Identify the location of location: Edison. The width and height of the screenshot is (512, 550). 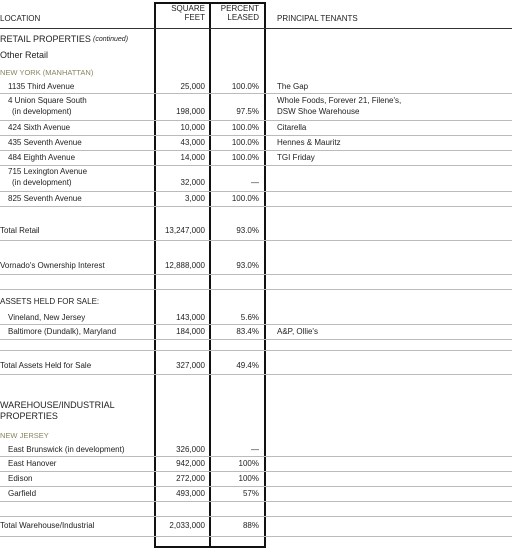
(20, 478).